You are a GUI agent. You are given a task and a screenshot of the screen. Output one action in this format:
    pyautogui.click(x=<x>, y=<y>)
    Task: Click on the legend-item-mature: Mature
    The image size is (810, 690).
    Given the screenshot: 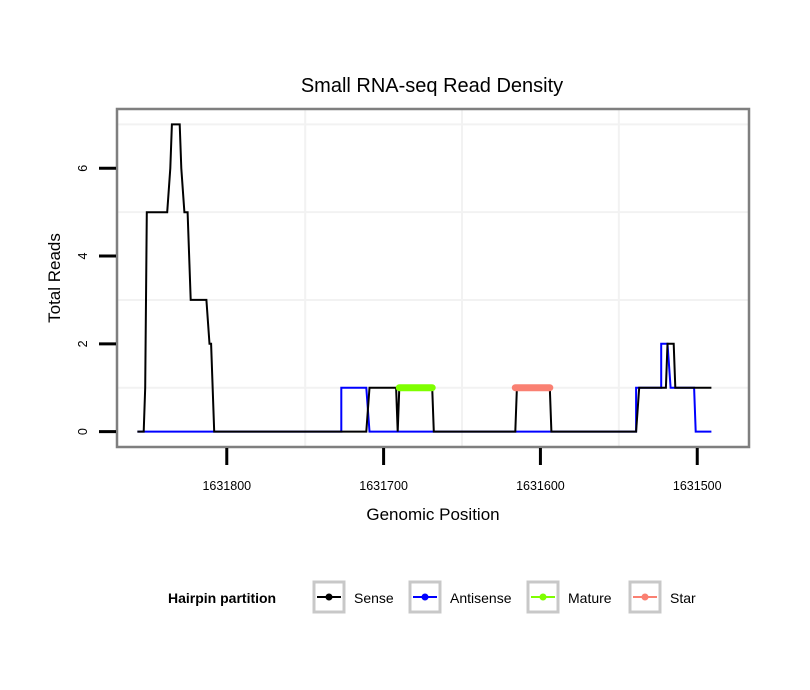 What is the action you would take?
    pyautogui.click(x=569, y=597)
    